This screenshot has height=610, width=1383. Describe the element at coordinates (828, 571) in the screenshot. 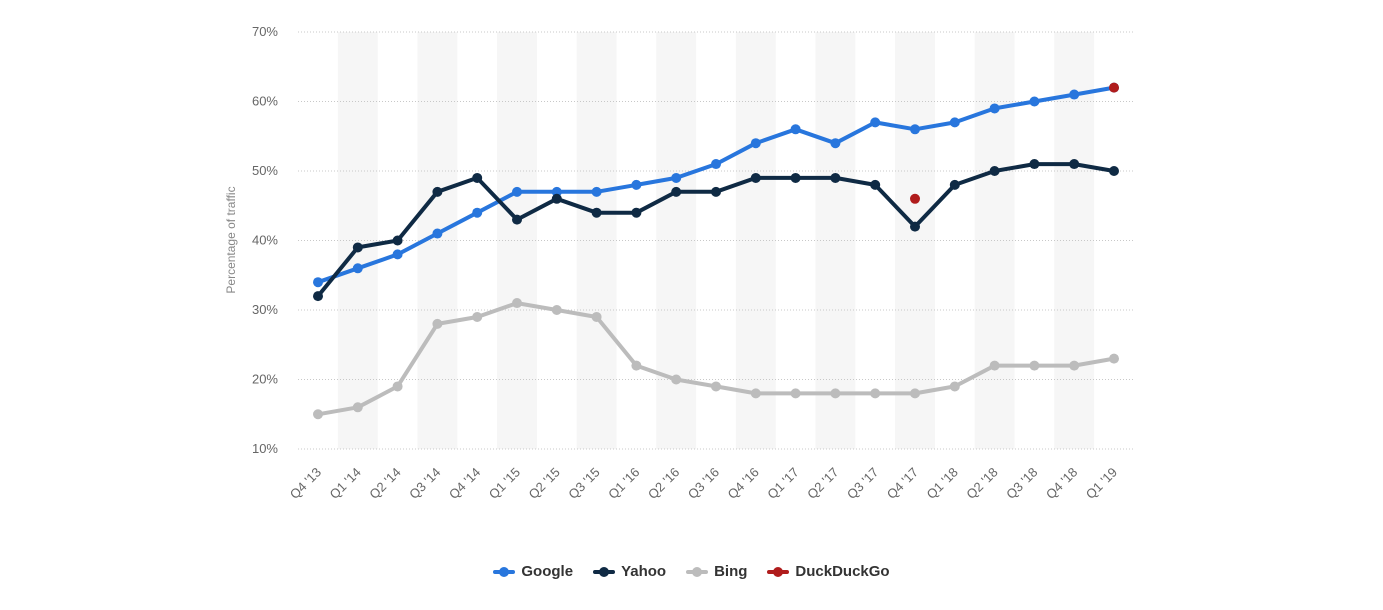

I see `legend-item-duckduckgo: DuckDuckGo` at that location.